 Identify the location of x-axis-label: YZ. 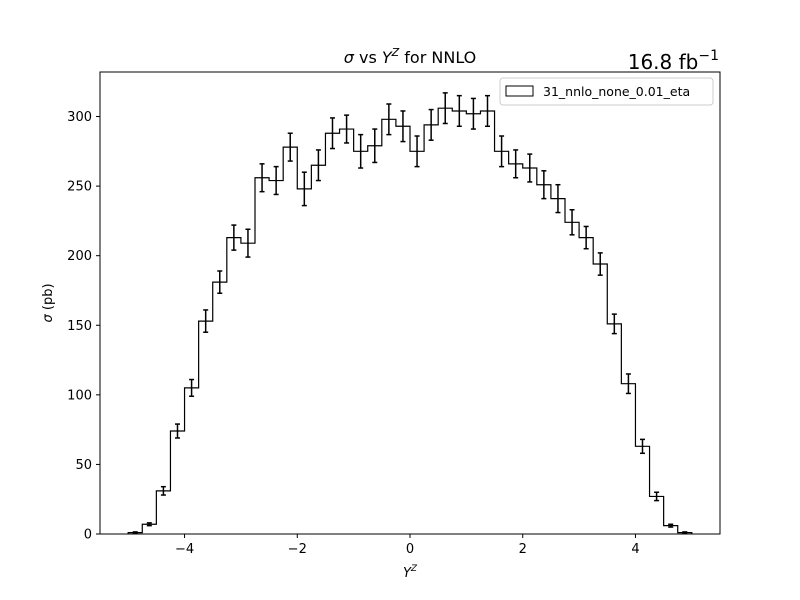
(410, 572).